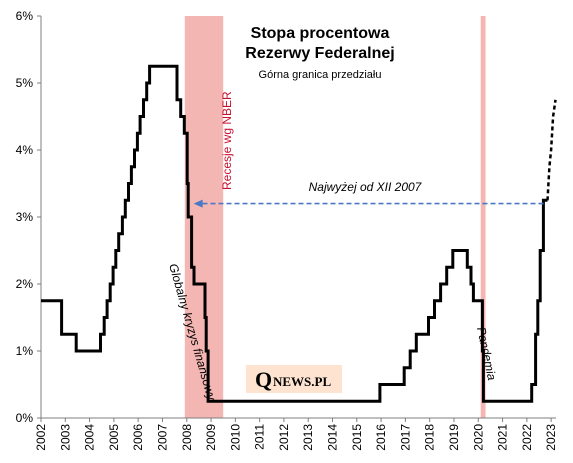 This screenshot has width=573, height=463. I want to click on recession-label: Recesje wg NBER, so click(227, 140).